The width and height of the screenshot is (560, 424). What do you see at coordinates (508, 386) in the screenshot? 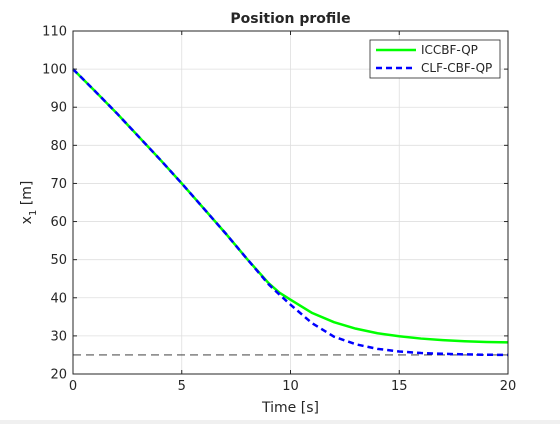
I see `x-tick-label: 20` at bounding box center [508, 386].